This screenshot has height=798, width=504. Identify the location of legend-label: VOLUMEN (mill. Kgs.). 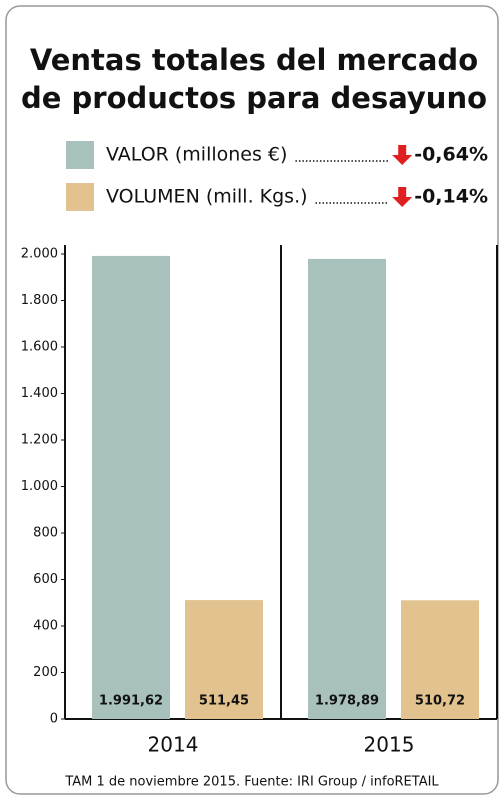
(207, 197).